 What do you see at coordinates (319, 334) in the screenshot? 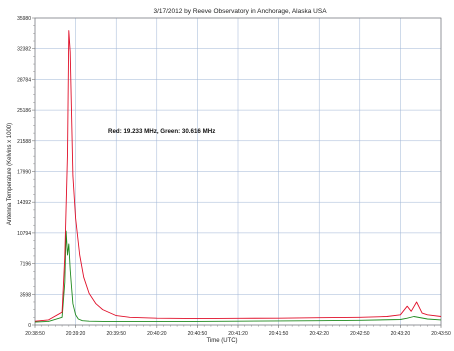
I see `x-tick-label: 20:42:20` at bounding box center [319, 334].